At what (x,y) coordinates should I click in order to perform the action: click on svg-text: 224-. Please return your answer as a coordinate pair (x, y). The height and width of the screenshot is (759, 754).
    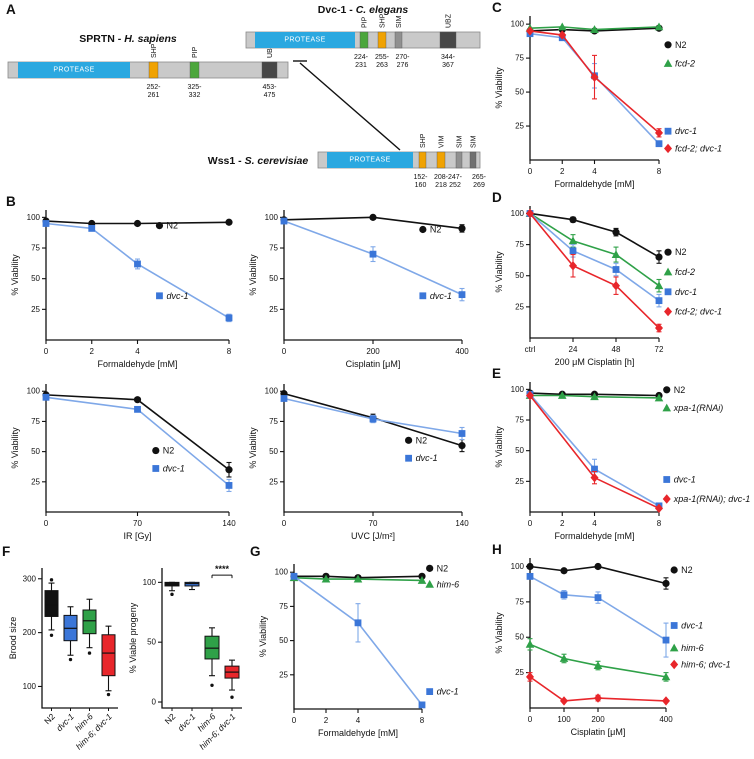
    Looking at the image, I should click on (361, 57).